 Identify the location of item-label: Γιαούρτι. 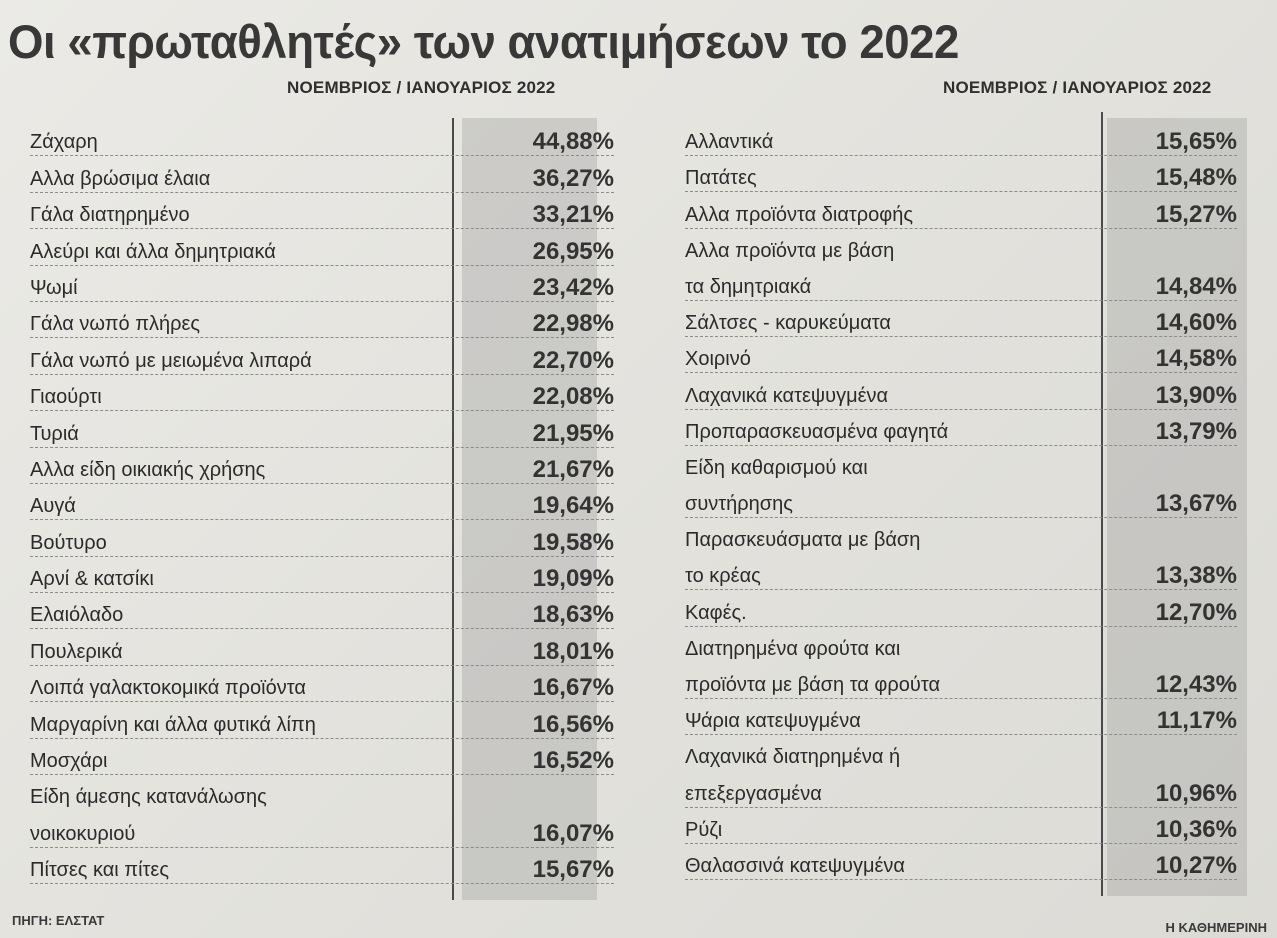
(259, 398).